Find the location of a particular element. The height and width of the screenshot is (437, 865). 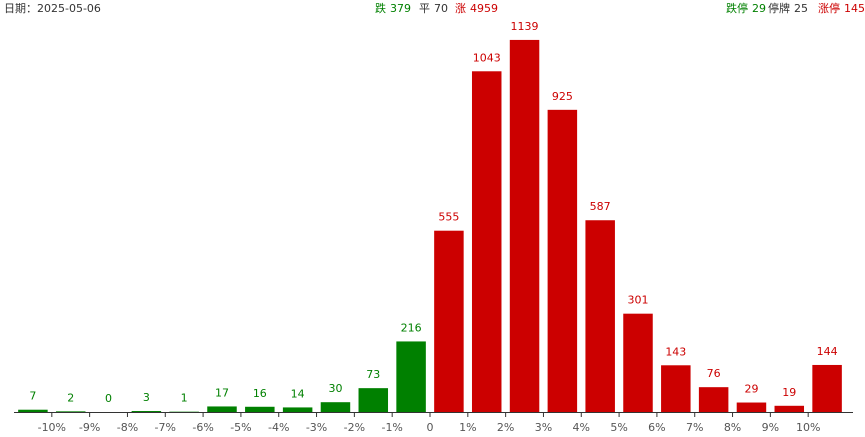

value-label: 76 is located at coordinates (714, 373).